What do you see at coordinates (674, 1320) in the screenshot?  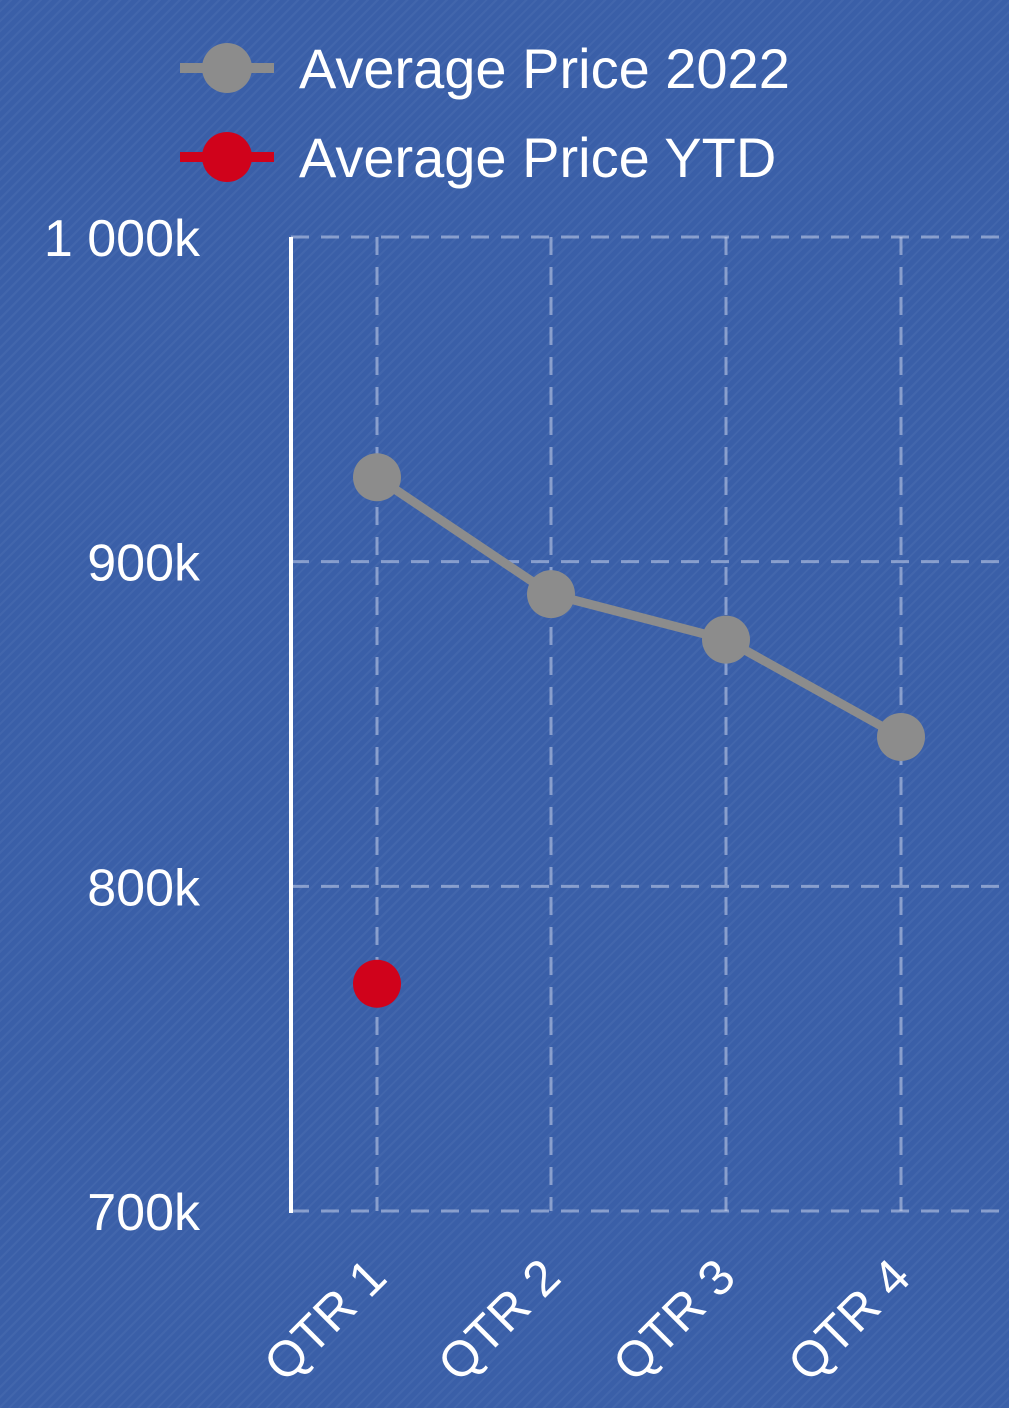 I see `x-tick-label: QTR 3` at bounding box center [674, 1320].